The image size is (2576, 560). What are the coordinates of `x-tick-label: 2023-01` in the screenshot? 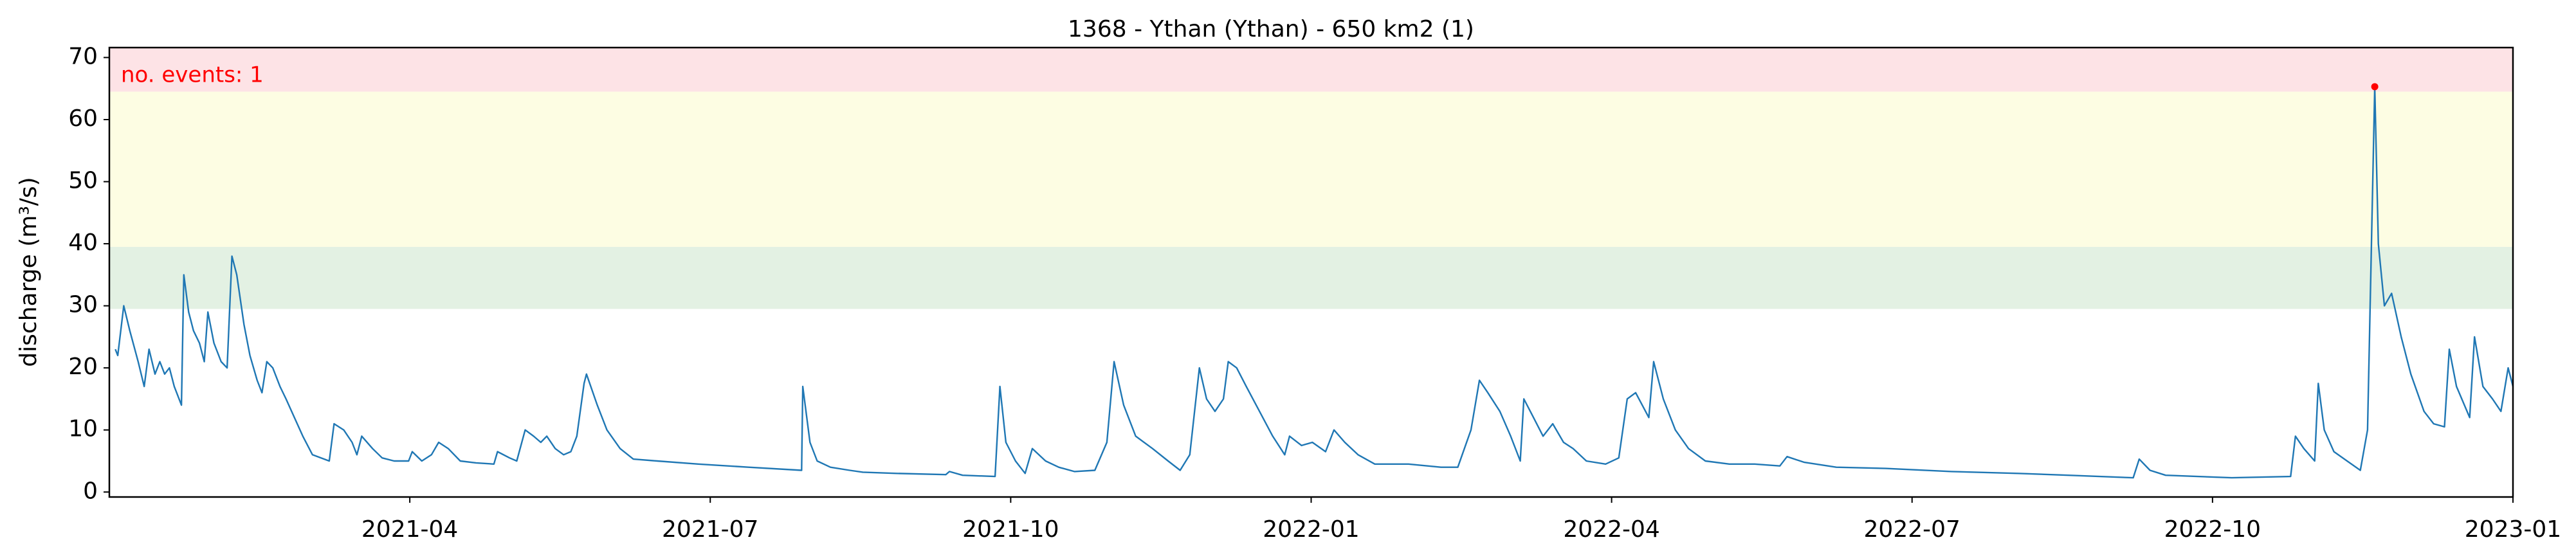 It's located at (2513, 529).